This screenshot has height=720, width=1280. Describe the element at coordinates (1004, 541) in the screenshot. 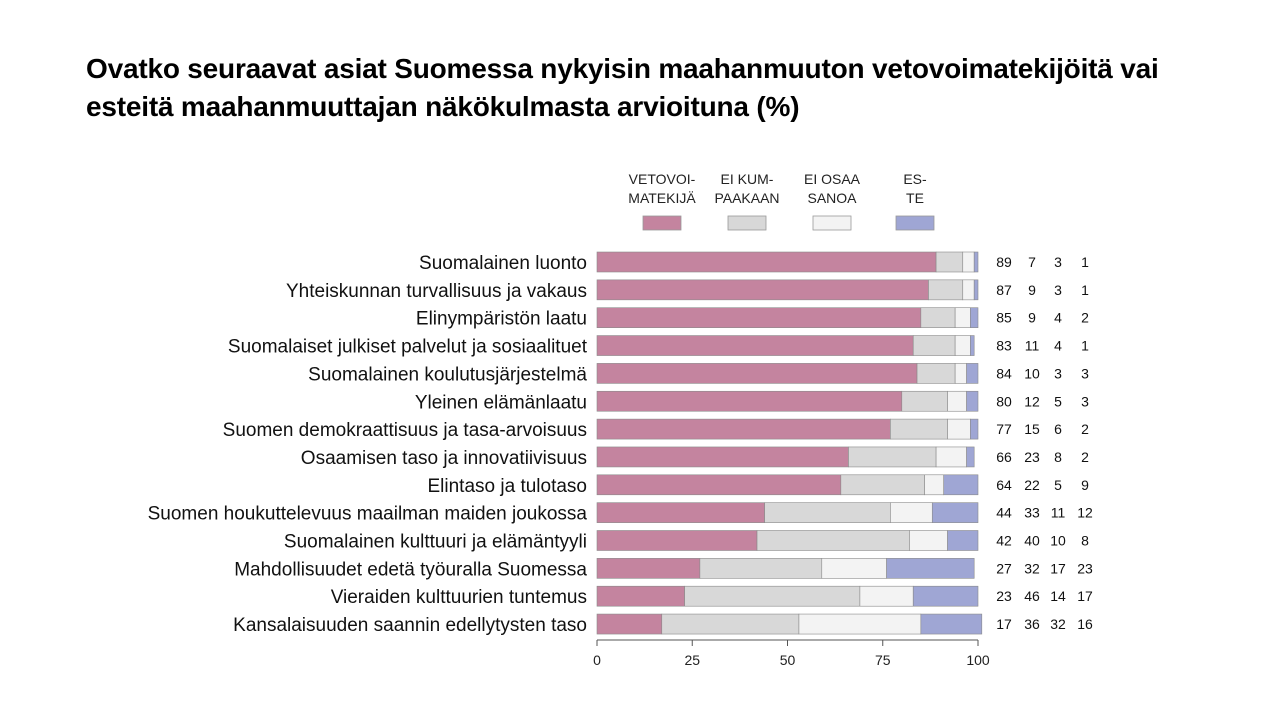

I see `value-label: 42` at that location.